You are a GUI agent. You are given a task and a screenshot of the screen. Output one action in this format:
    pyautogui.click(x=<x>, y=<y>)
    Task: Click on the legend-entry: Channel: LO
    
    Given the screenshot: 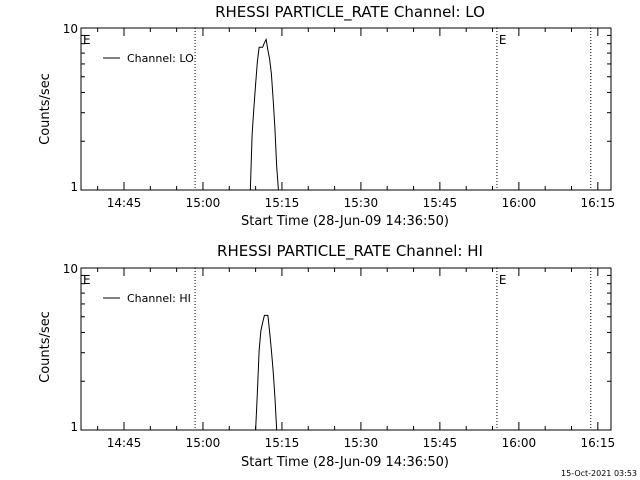 What is the action you would take?
    pyautogui.click(x=160, y=58)
    